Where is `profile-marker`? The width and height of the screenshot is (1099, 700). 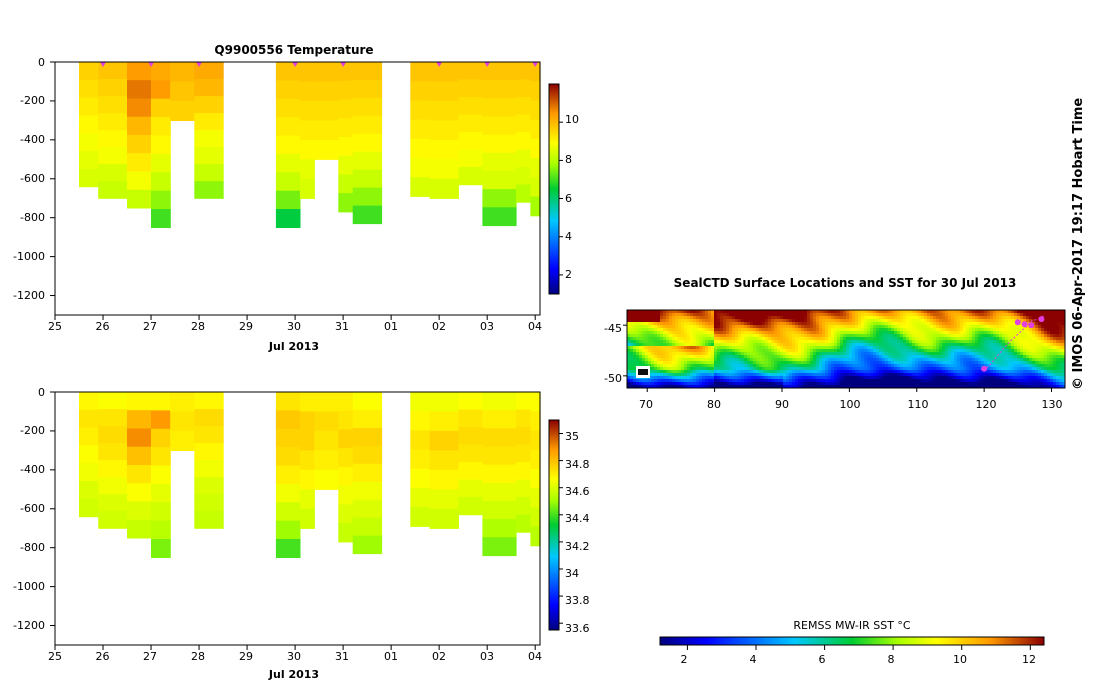
profile-marker is located at coordinates (199, 64).